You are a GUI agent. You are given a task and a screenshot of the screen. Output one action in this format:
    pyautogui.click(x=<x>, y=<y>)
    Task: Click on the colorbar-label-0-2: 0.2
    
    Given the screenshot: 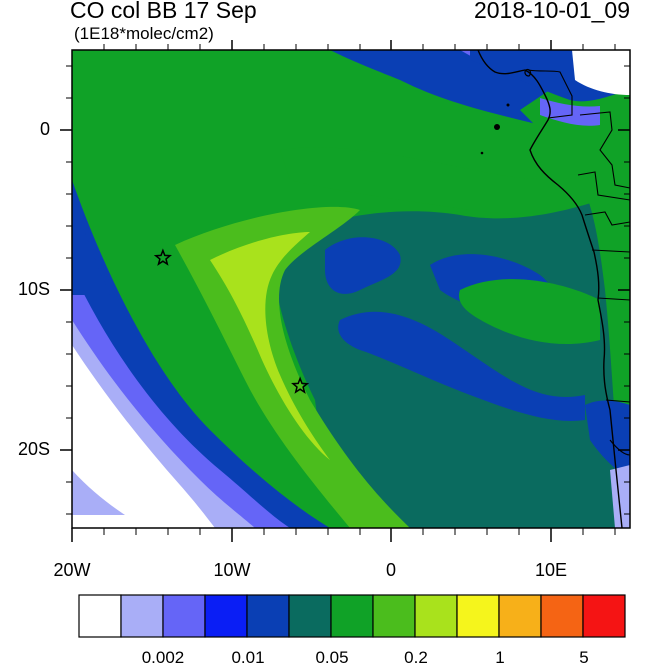 What is the action you would take?
    pyautogui.click(x=416, y=657)
    